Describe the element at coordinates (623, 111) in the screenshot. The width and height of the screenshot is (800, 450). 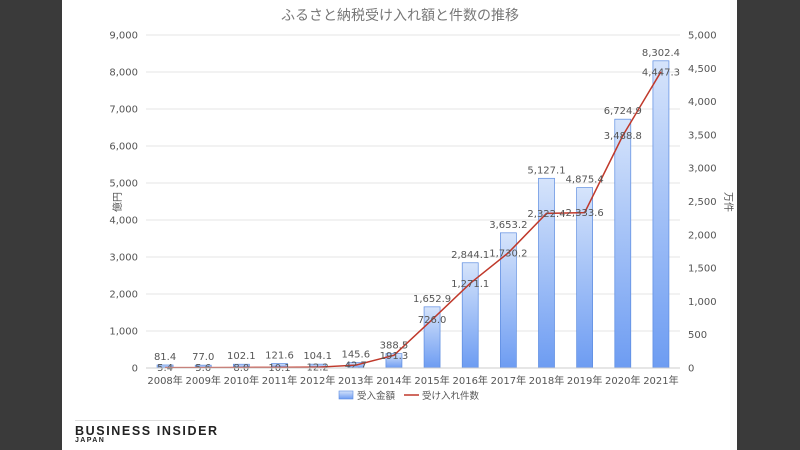
I see `bar-data-label: 6,724.9` at that location.